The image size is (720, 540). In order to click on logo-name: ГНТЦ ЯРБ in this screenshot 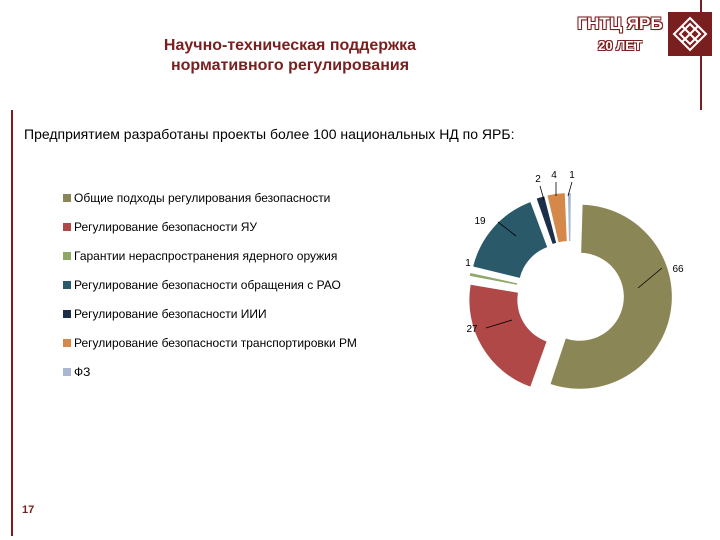, I will do `click(620, 23)`.